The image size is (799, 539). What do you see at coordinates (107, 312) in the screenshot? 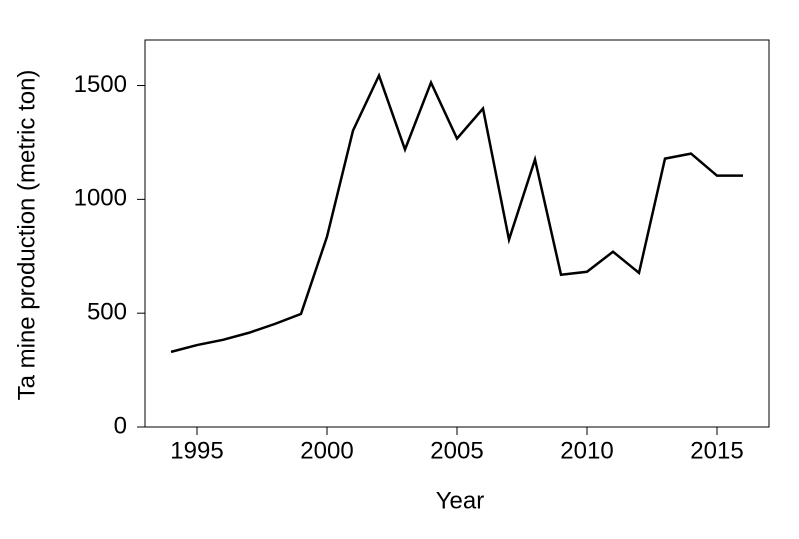
I see `y-tick-label: 500` at bounding box center [107, 312].